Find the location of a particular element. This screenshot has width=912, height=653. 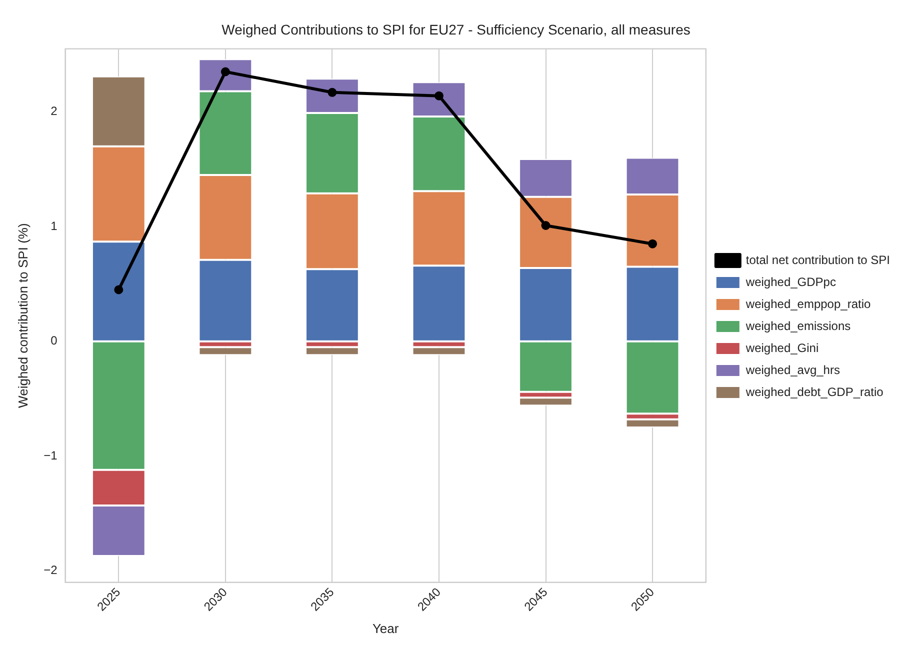

legend-label: total net contribution to SPI is located at coordinates (818, 259).